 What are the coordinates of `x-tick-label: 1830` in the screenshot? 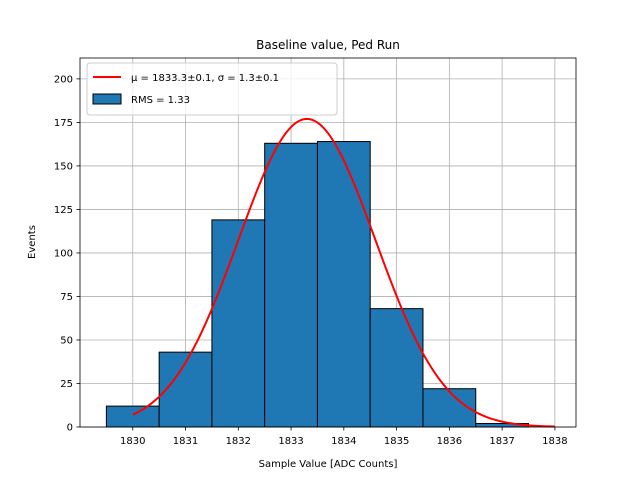 It's located at (132, 441).